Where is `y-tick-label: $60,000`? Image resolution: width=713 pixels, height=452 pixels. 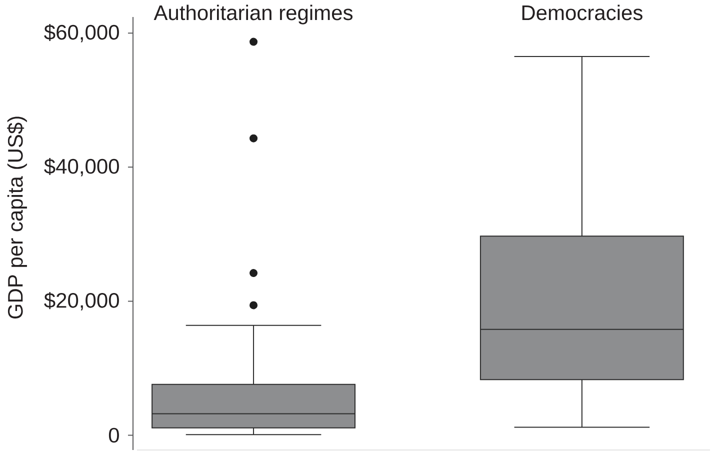
y-tick-label: $60,000 is located at coordinates (81, 33).